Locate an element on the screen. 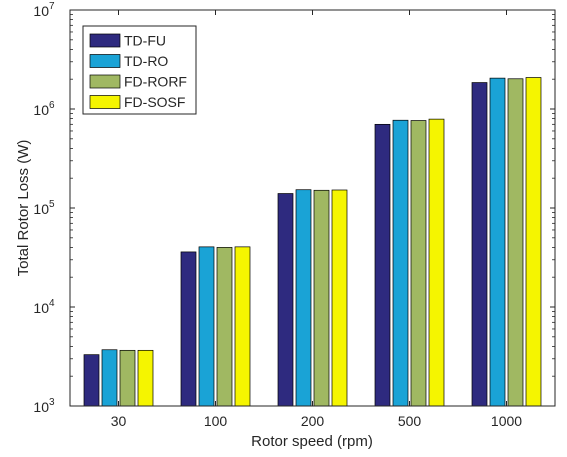 This screenshot has width=567, height=457. y-tick-label: 10⁷ is located at coordinates (44, 10).